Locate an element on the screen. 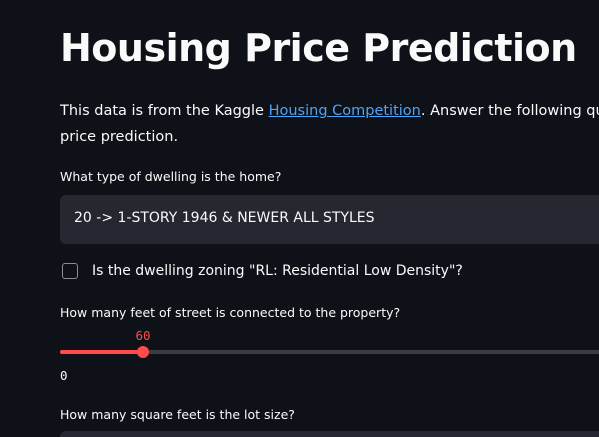 The image size is (599, 437). slider-min-label: 0 is located at coordinates (64, 375).